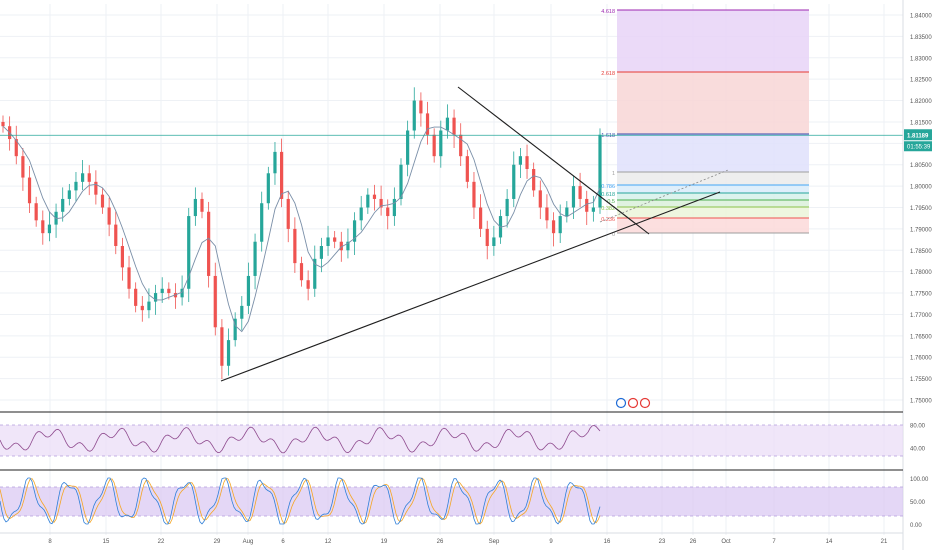 The height and width of the screenshot is (550, 932). What do you see at coordinates (608, 74) in the screenshot?
I see `fib-level-label: 2.618` at bounding box center [608, 74].